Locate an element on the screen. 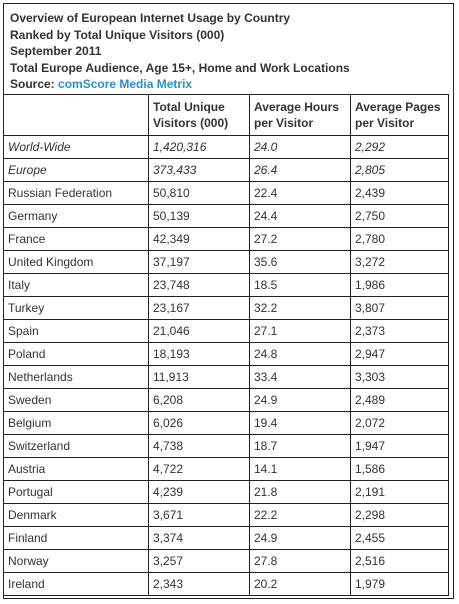 This screenshot has width=459, height=604. table-row: Poland 18,193 24.8 2,947 is located at coordinates (226, 354).